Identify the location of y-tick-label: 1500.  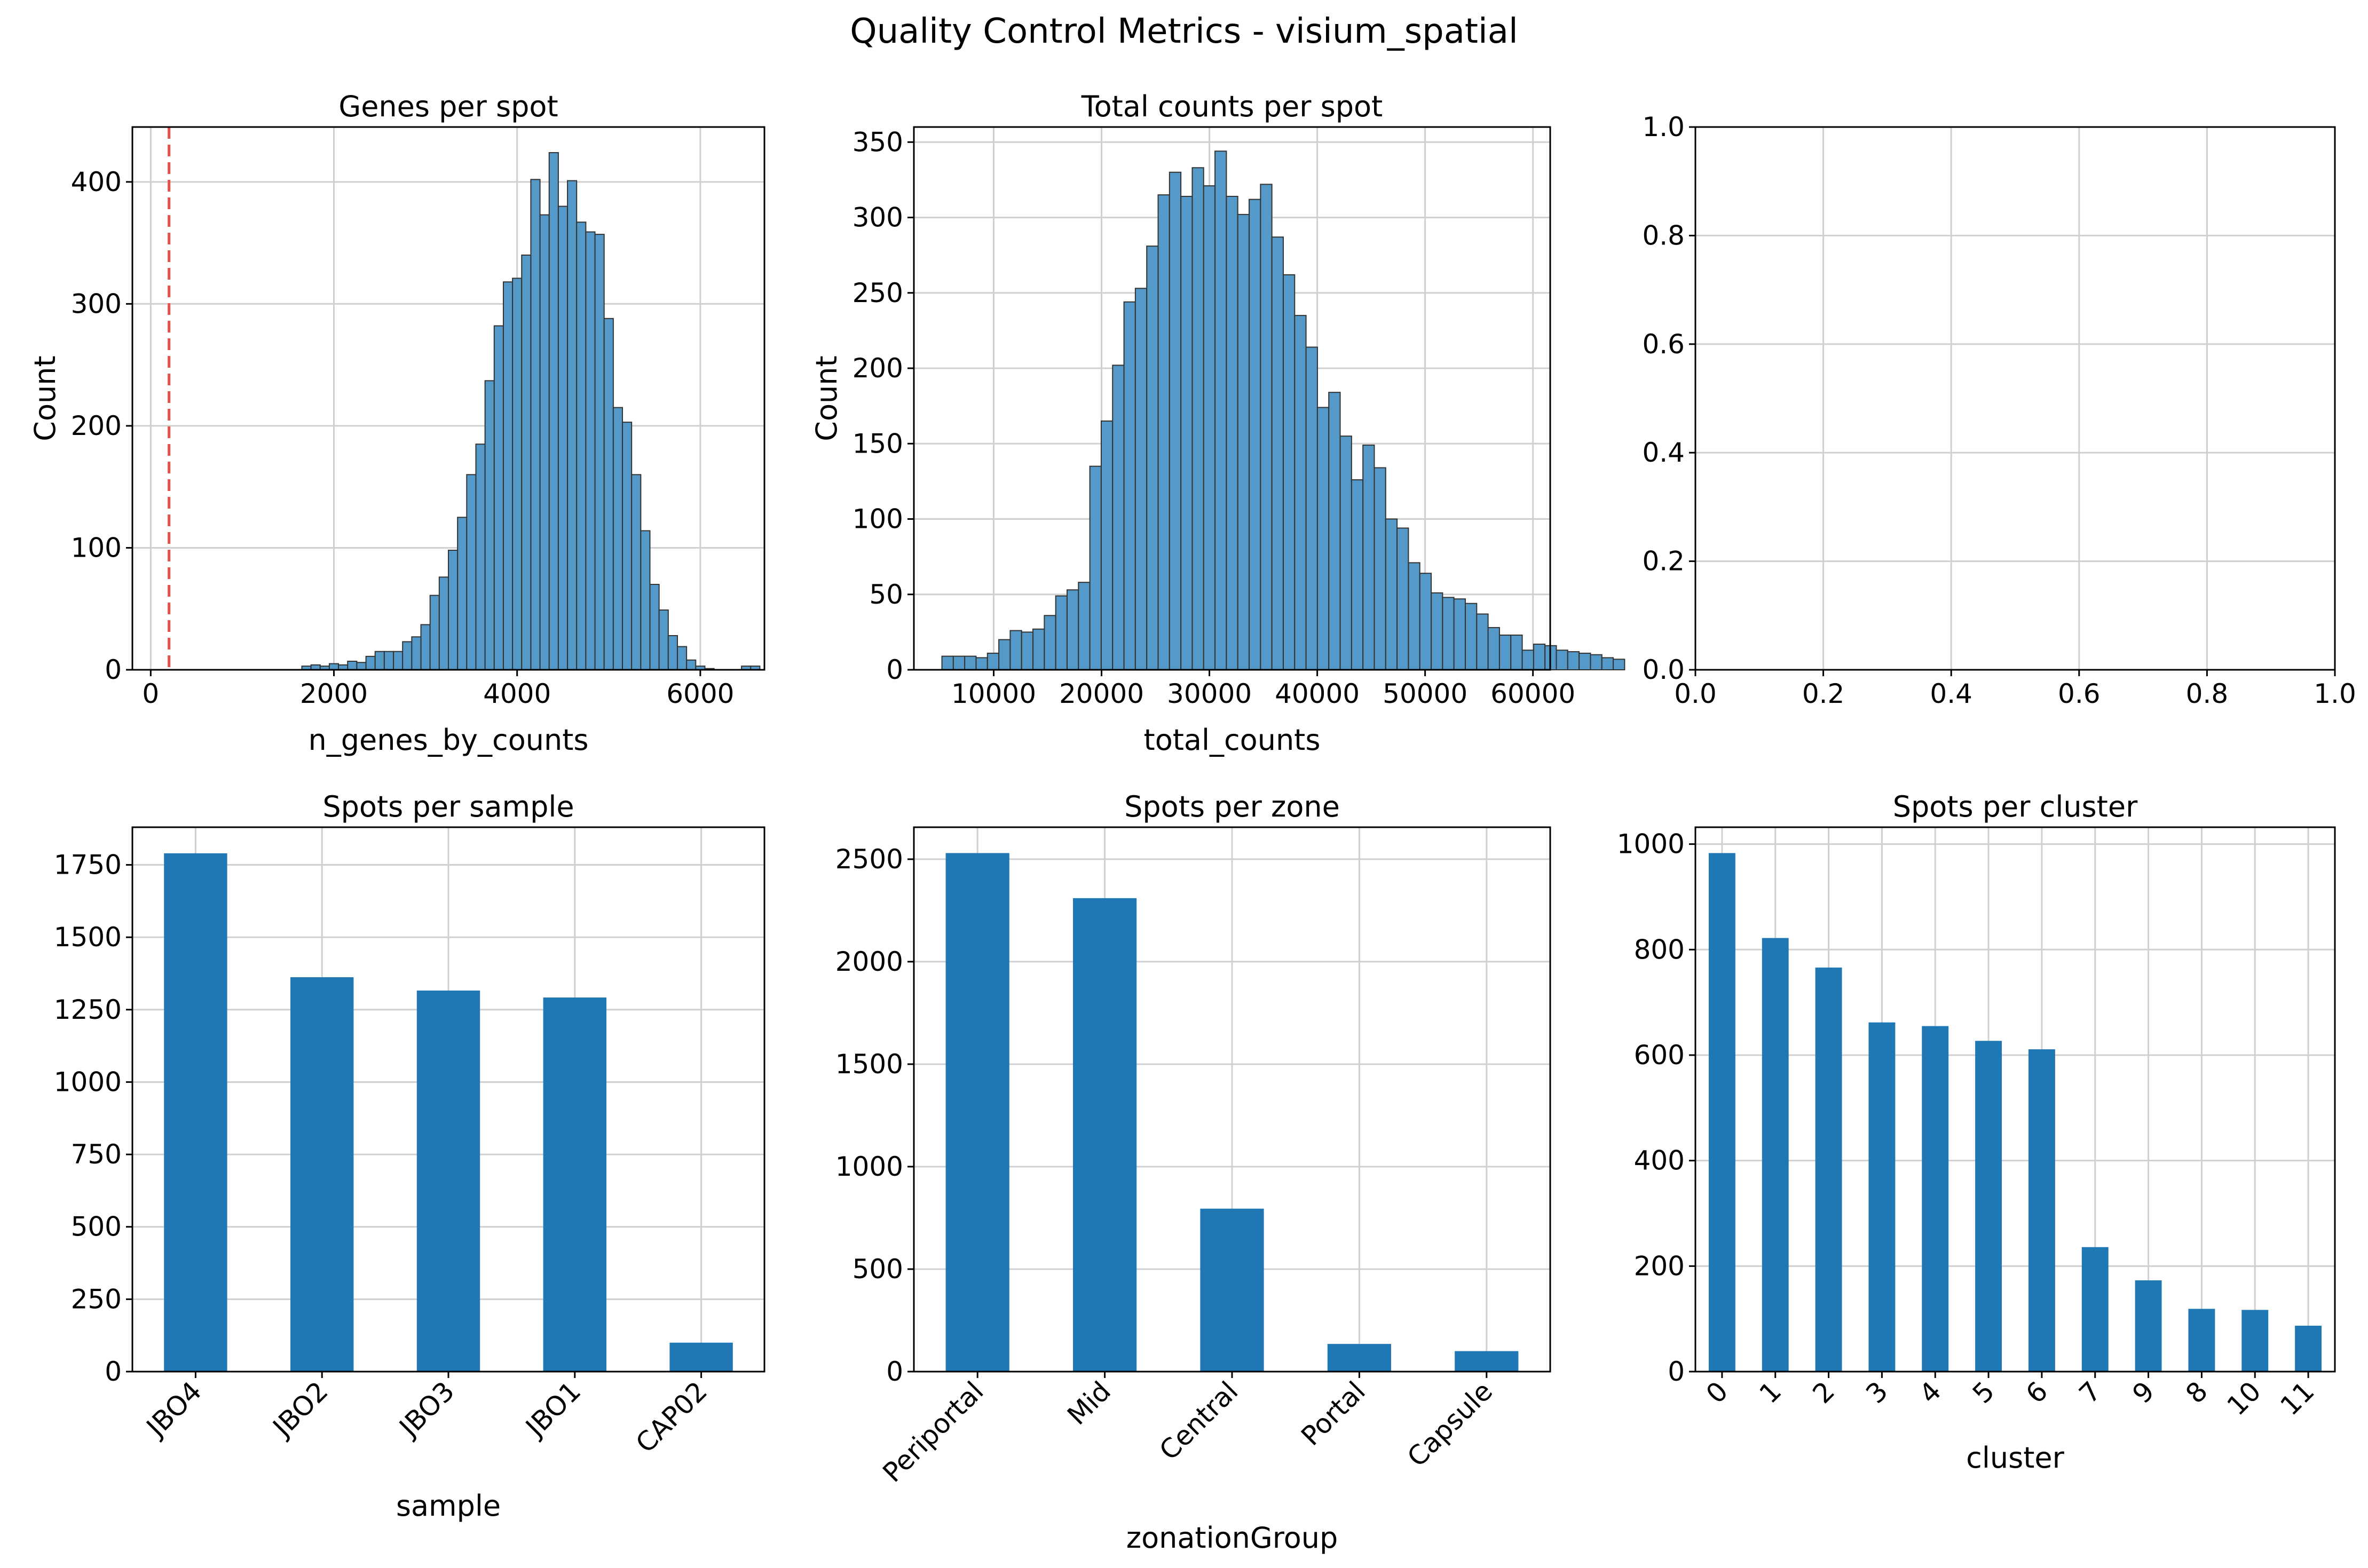
(88, 937).